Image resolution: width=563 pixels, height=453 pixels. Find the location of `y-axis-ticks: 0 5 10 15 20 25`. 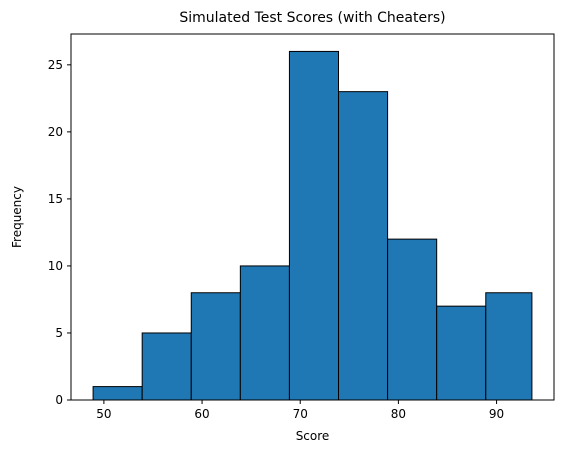

y-axis-ticks: 0 5 10 15 20 25 is located at coordinates (59, 232).